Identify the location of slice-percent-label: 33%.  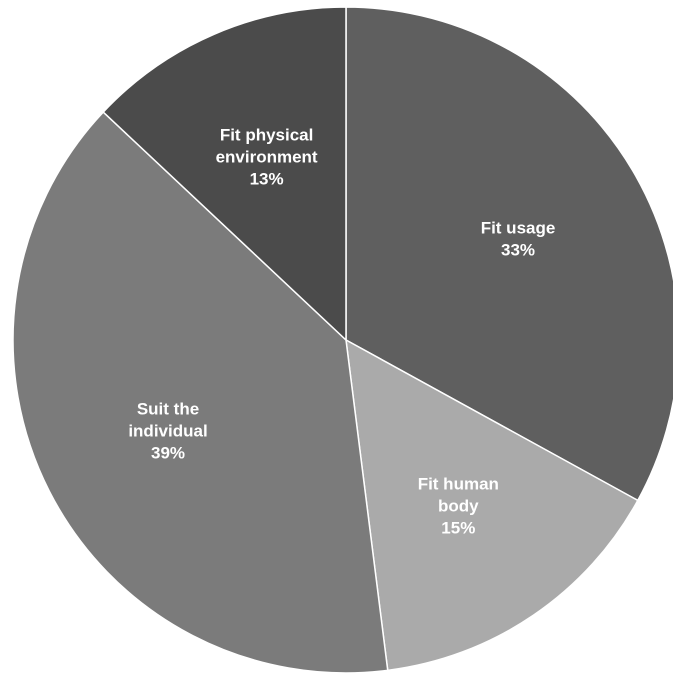
(518, 249).